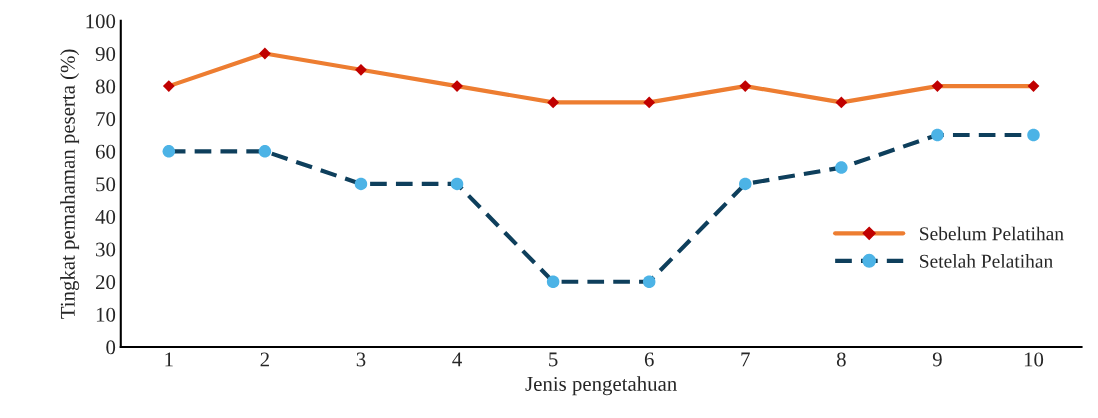  What do you see at coordinates (106, 314) in the screenshot?
I see `y-tick-label: 10` at bounding box center [106, 314].